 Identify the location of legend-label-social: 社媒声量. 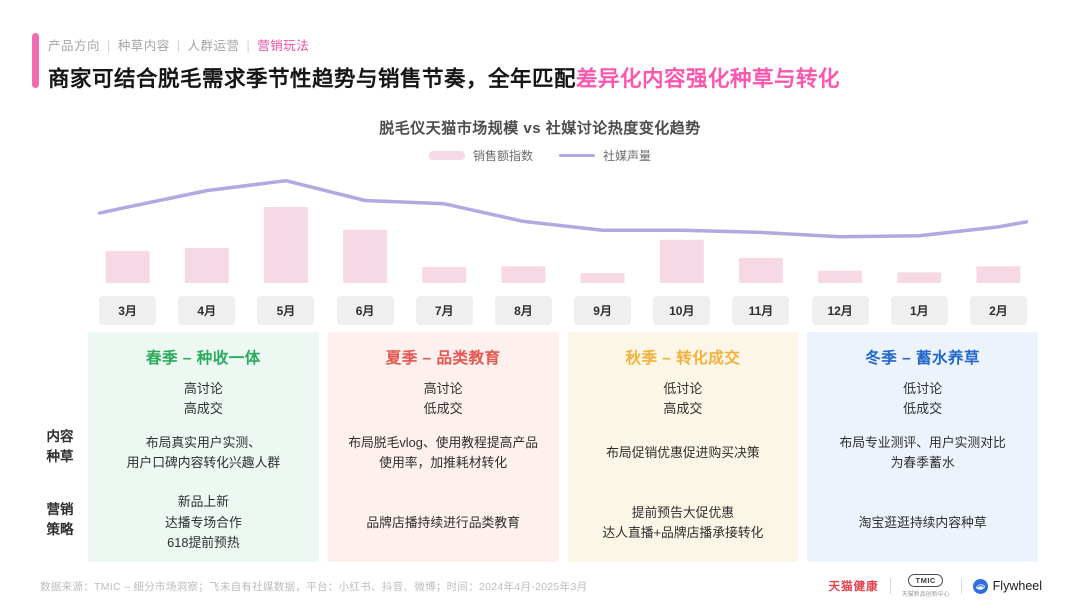
(627, 156).